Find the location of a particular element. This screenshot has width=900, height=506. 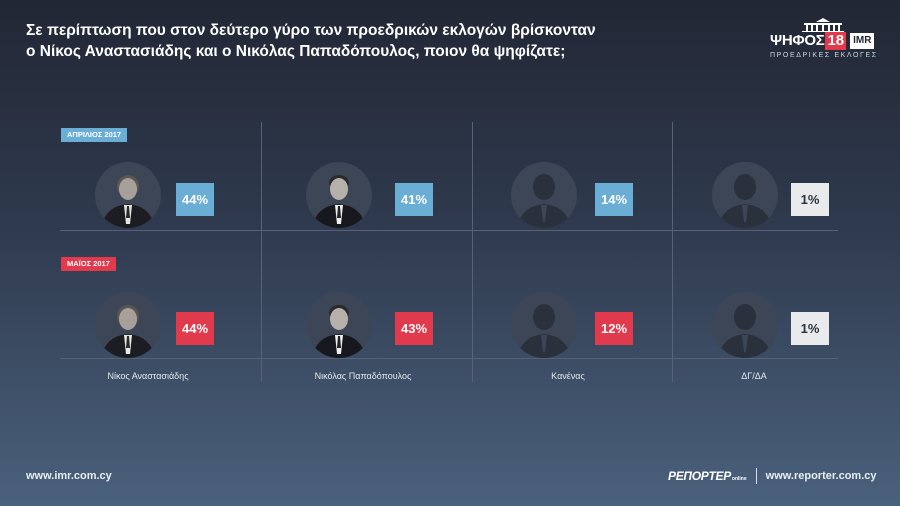

category-label-dk: ΔΓ/ΔΑ is located at coordinates (754, 376).